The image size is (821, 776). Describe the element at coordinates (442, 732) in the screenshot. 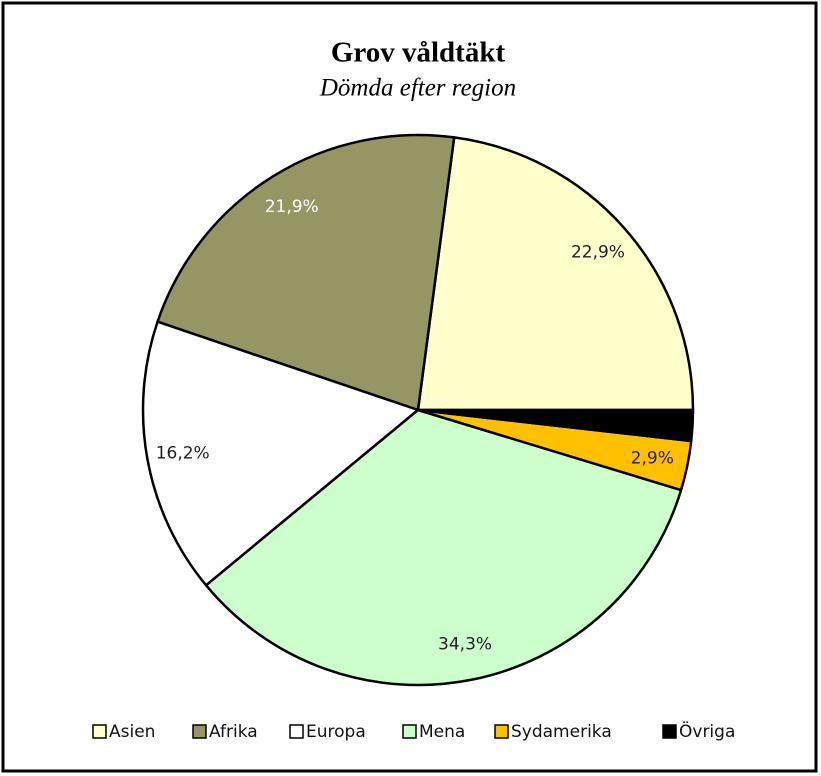

I see `legend-label: Mena` at that location.